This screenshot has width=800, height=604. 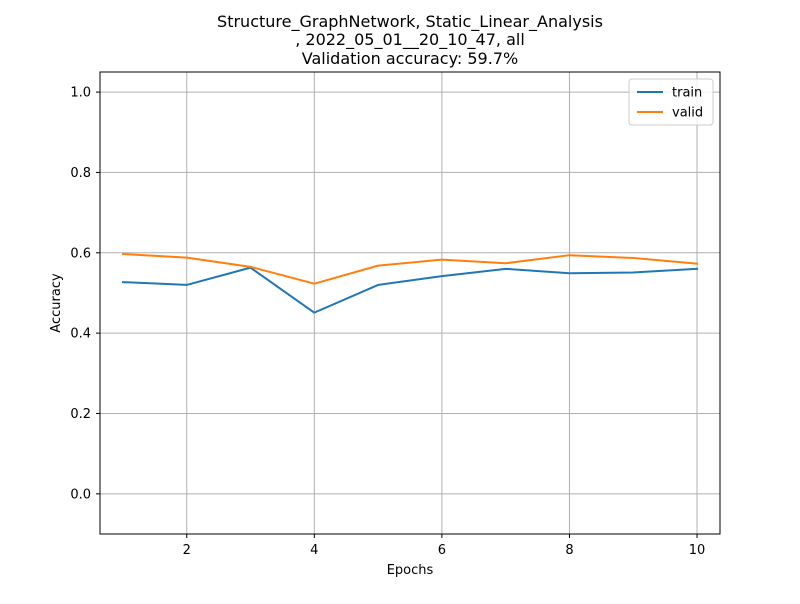 What do you see at coordinates (687, 113) in the screenshot?
I see `legend-label-valid: valid` at bounding box center [687, 113].